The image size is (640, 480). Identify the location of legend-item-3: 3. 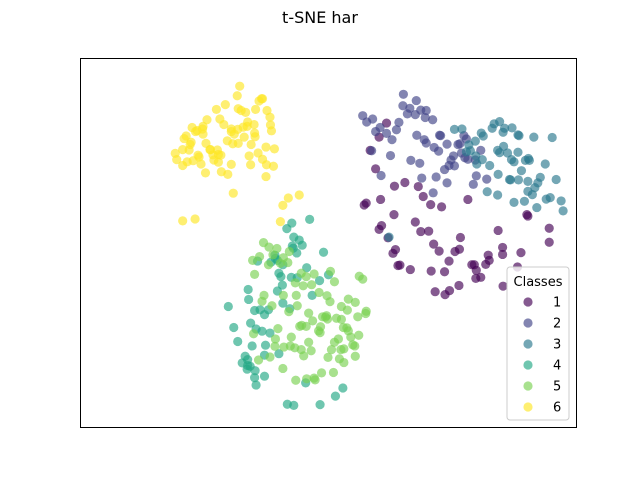
(542, 345).